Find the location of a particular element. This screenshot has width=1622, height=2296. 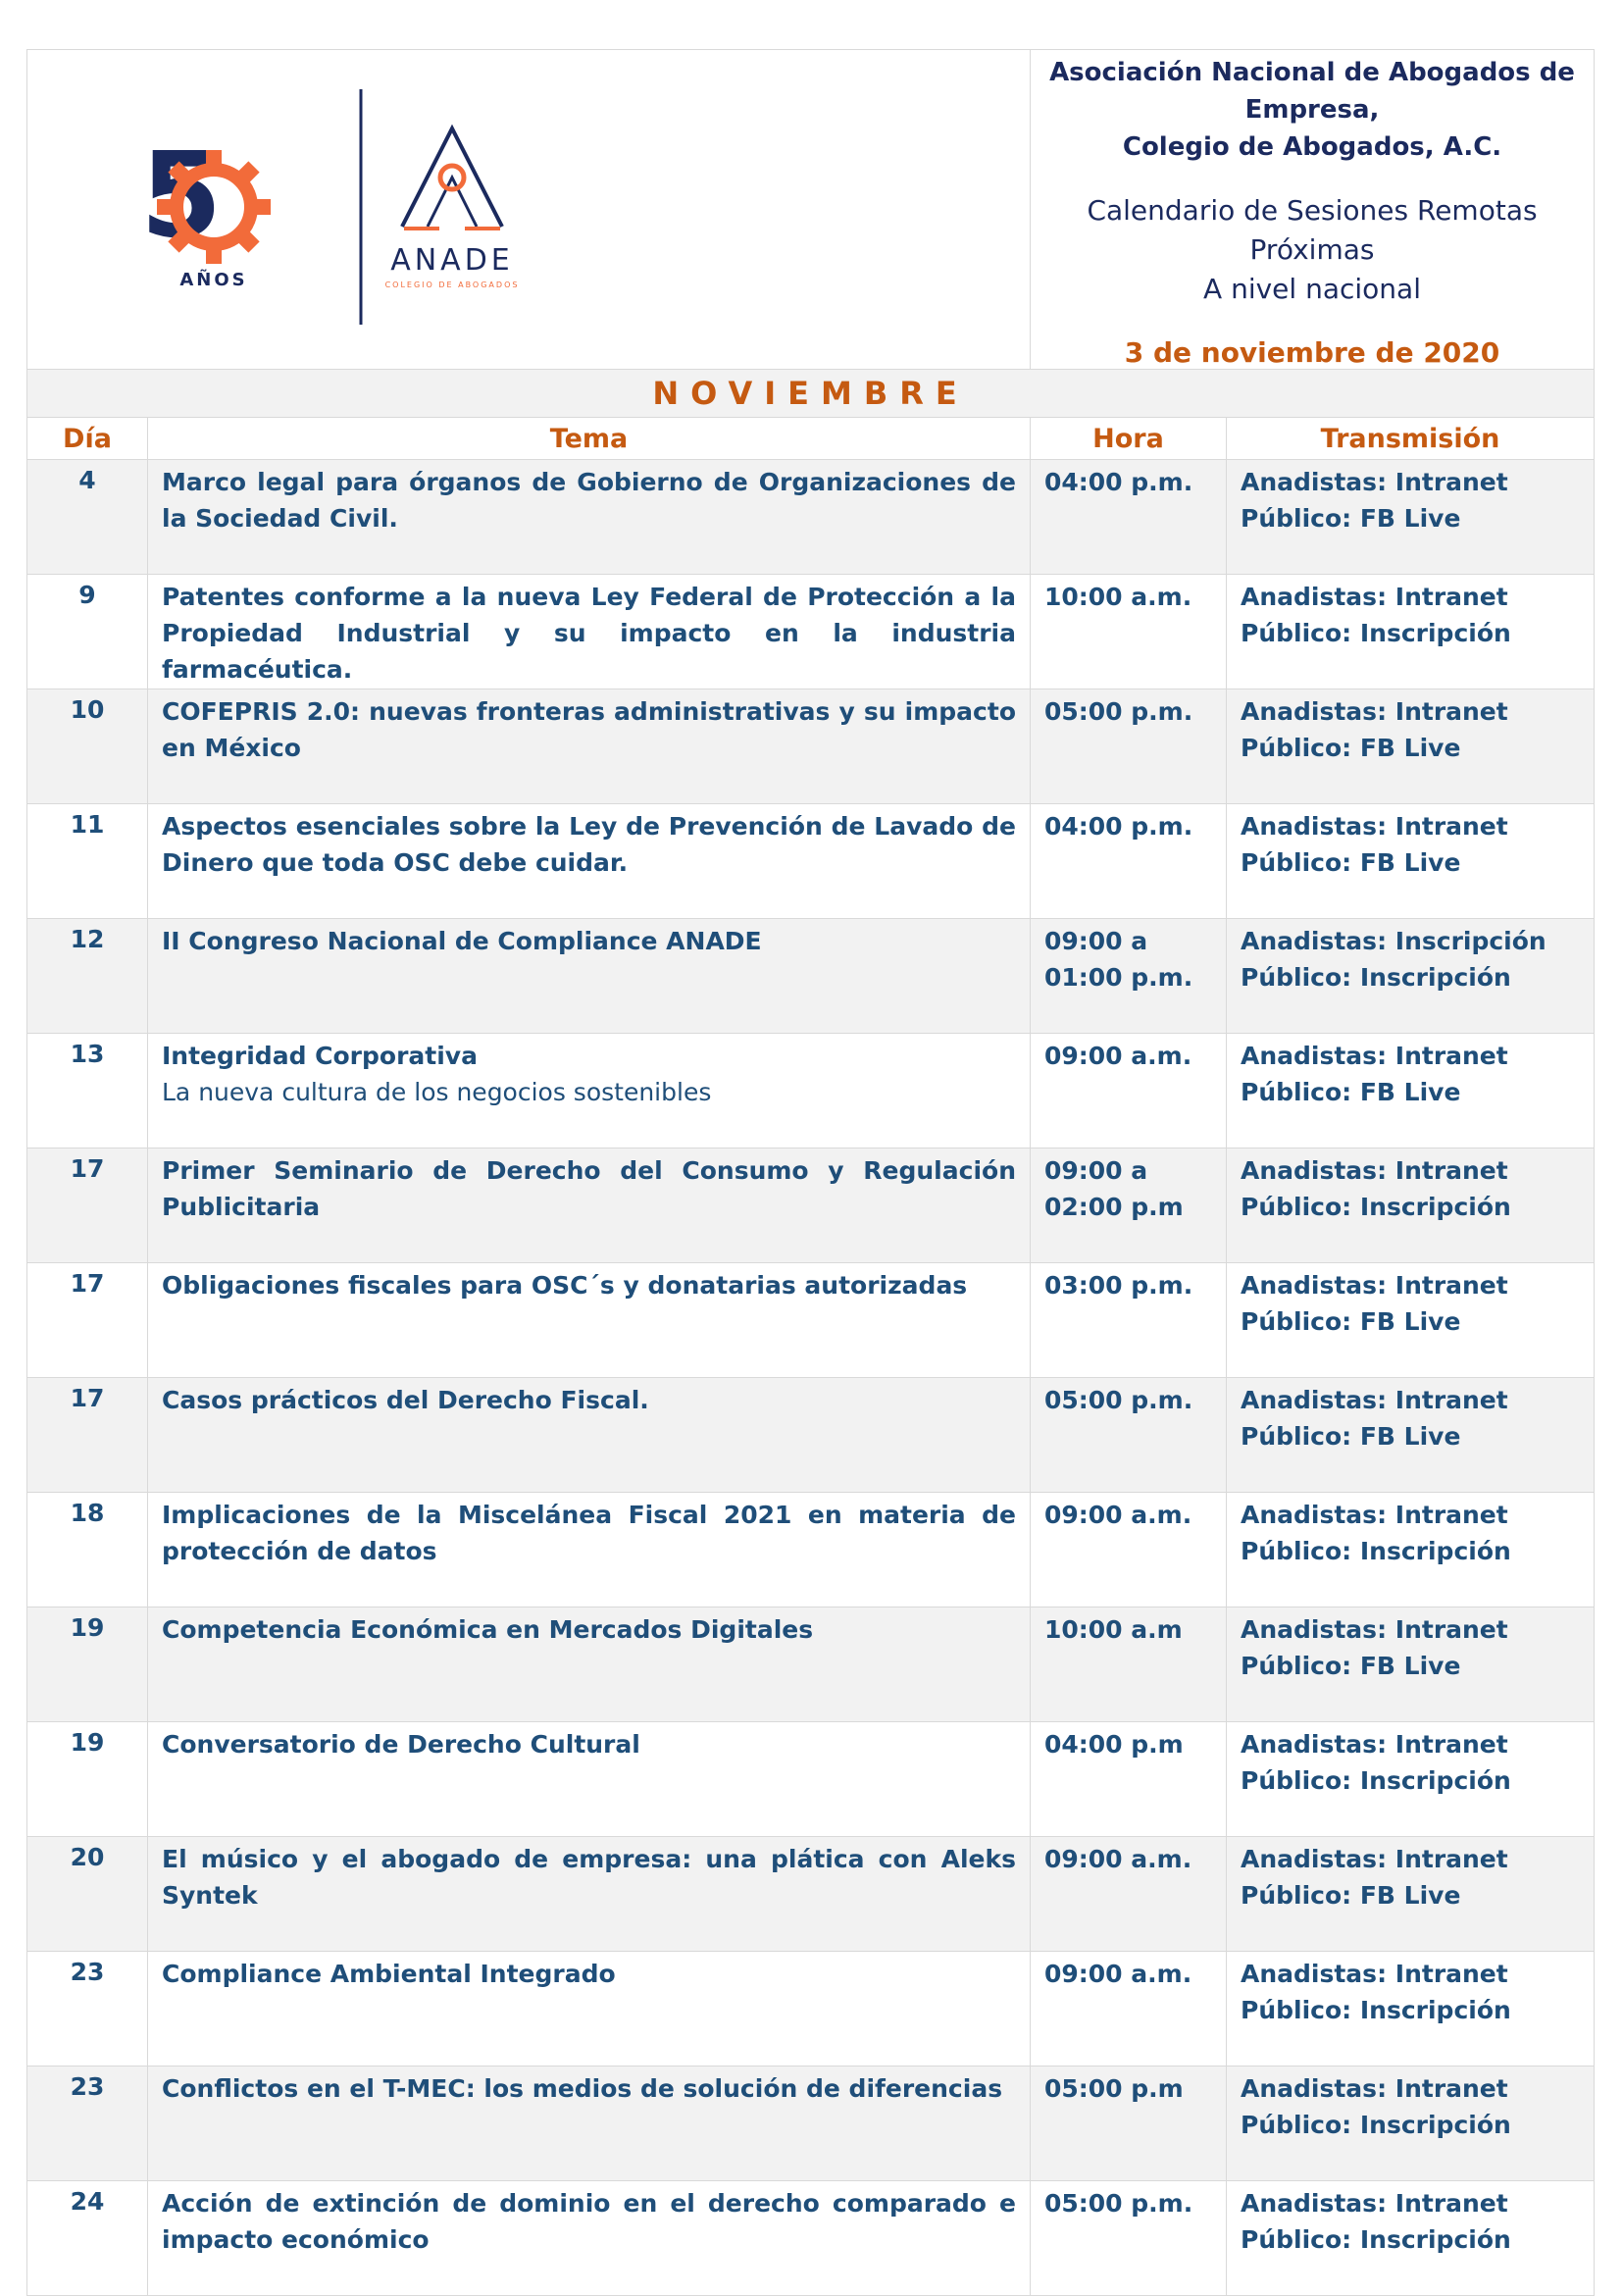

day-cell: 11 is located at coordinates (87, 861).